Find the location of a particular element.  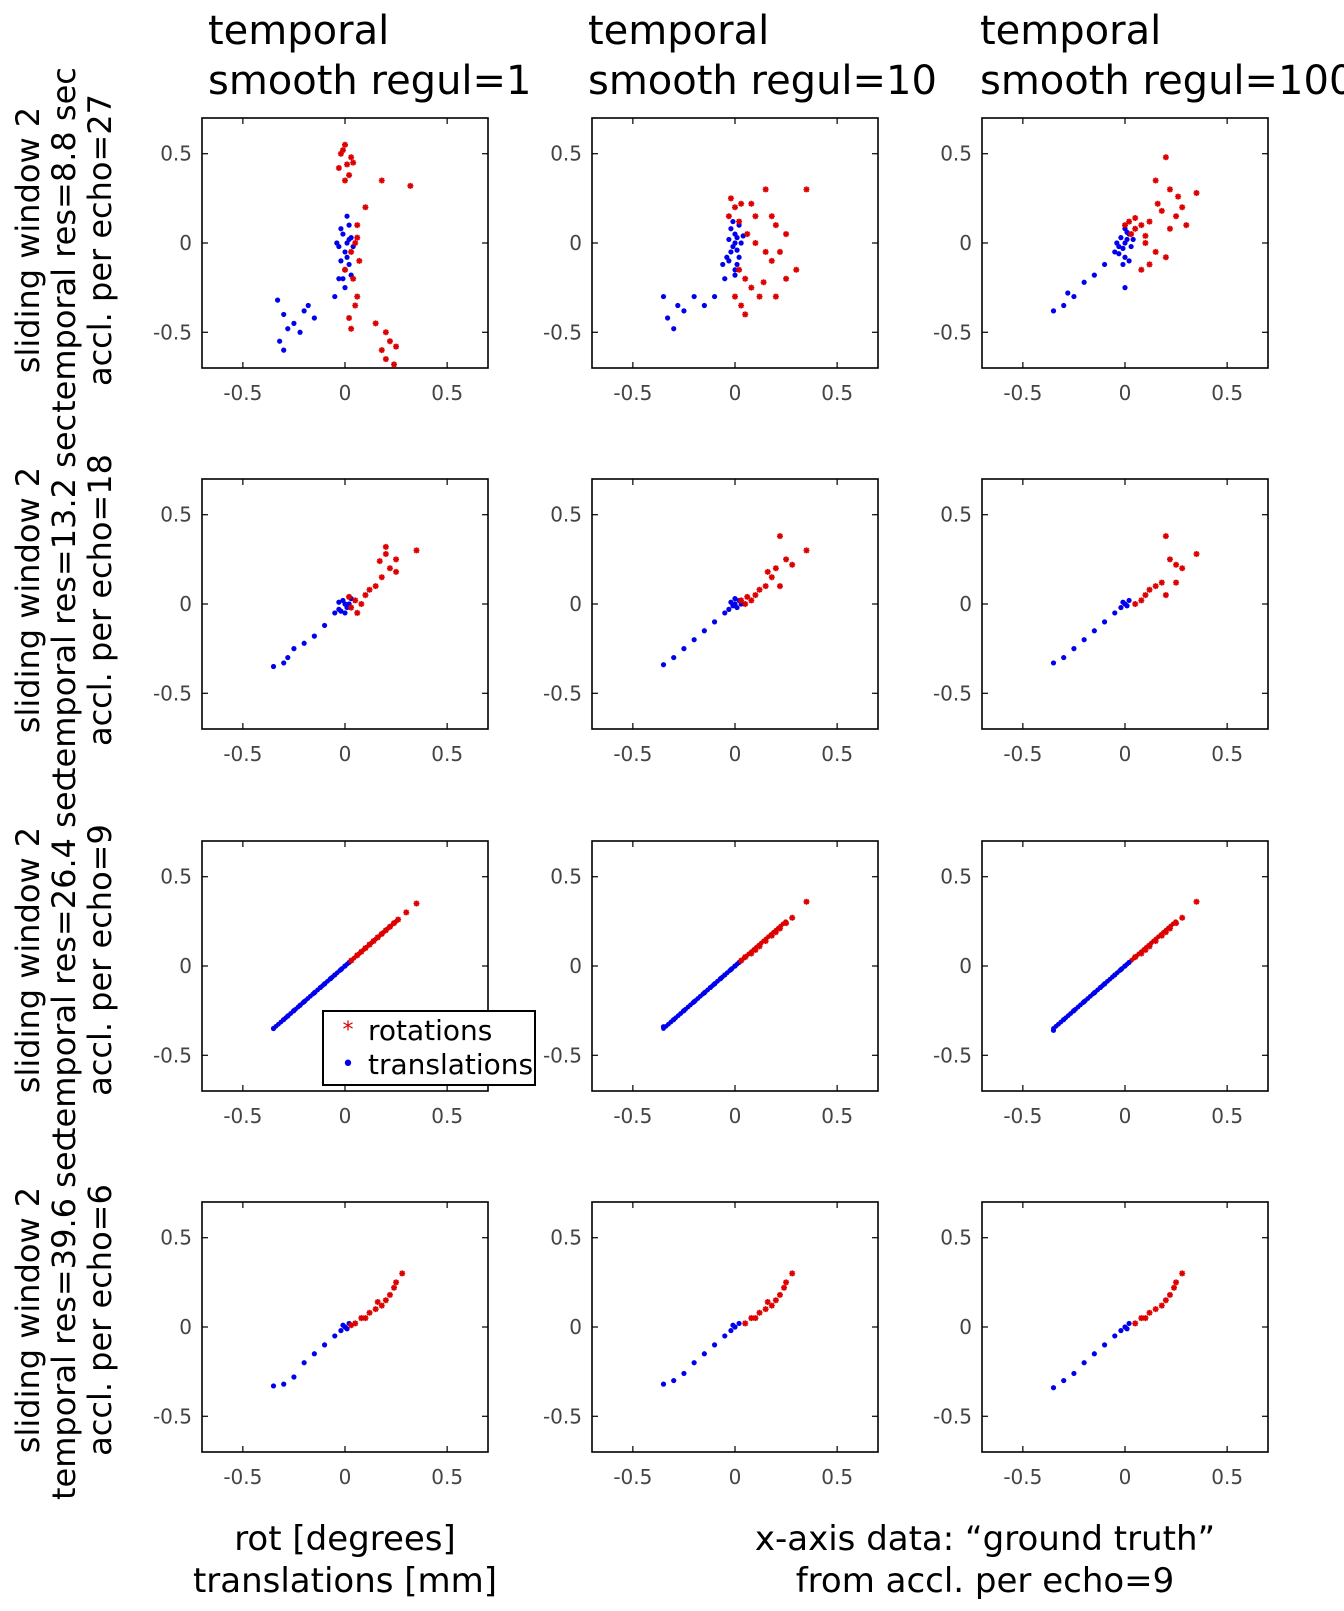

legend-marker-translations: • is located at coordinates (348, 1064).